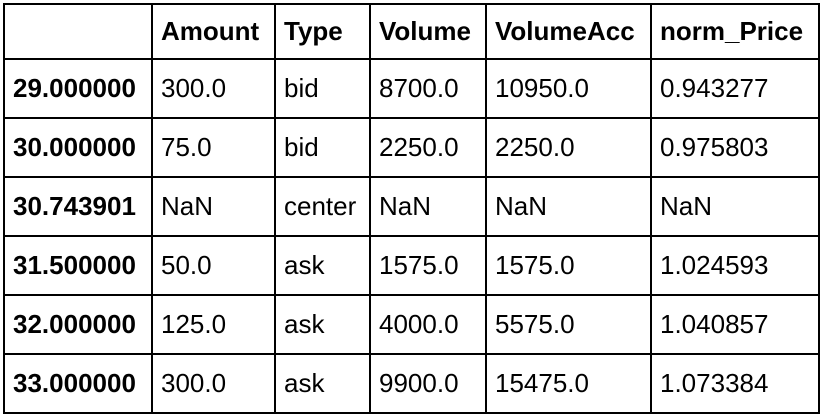 Image resolution: width=833 pixels, height=414 pixels. Describe the element at coordinates (428, 383) in the screenshot. I see `table-cell: 9900.0` at that location.